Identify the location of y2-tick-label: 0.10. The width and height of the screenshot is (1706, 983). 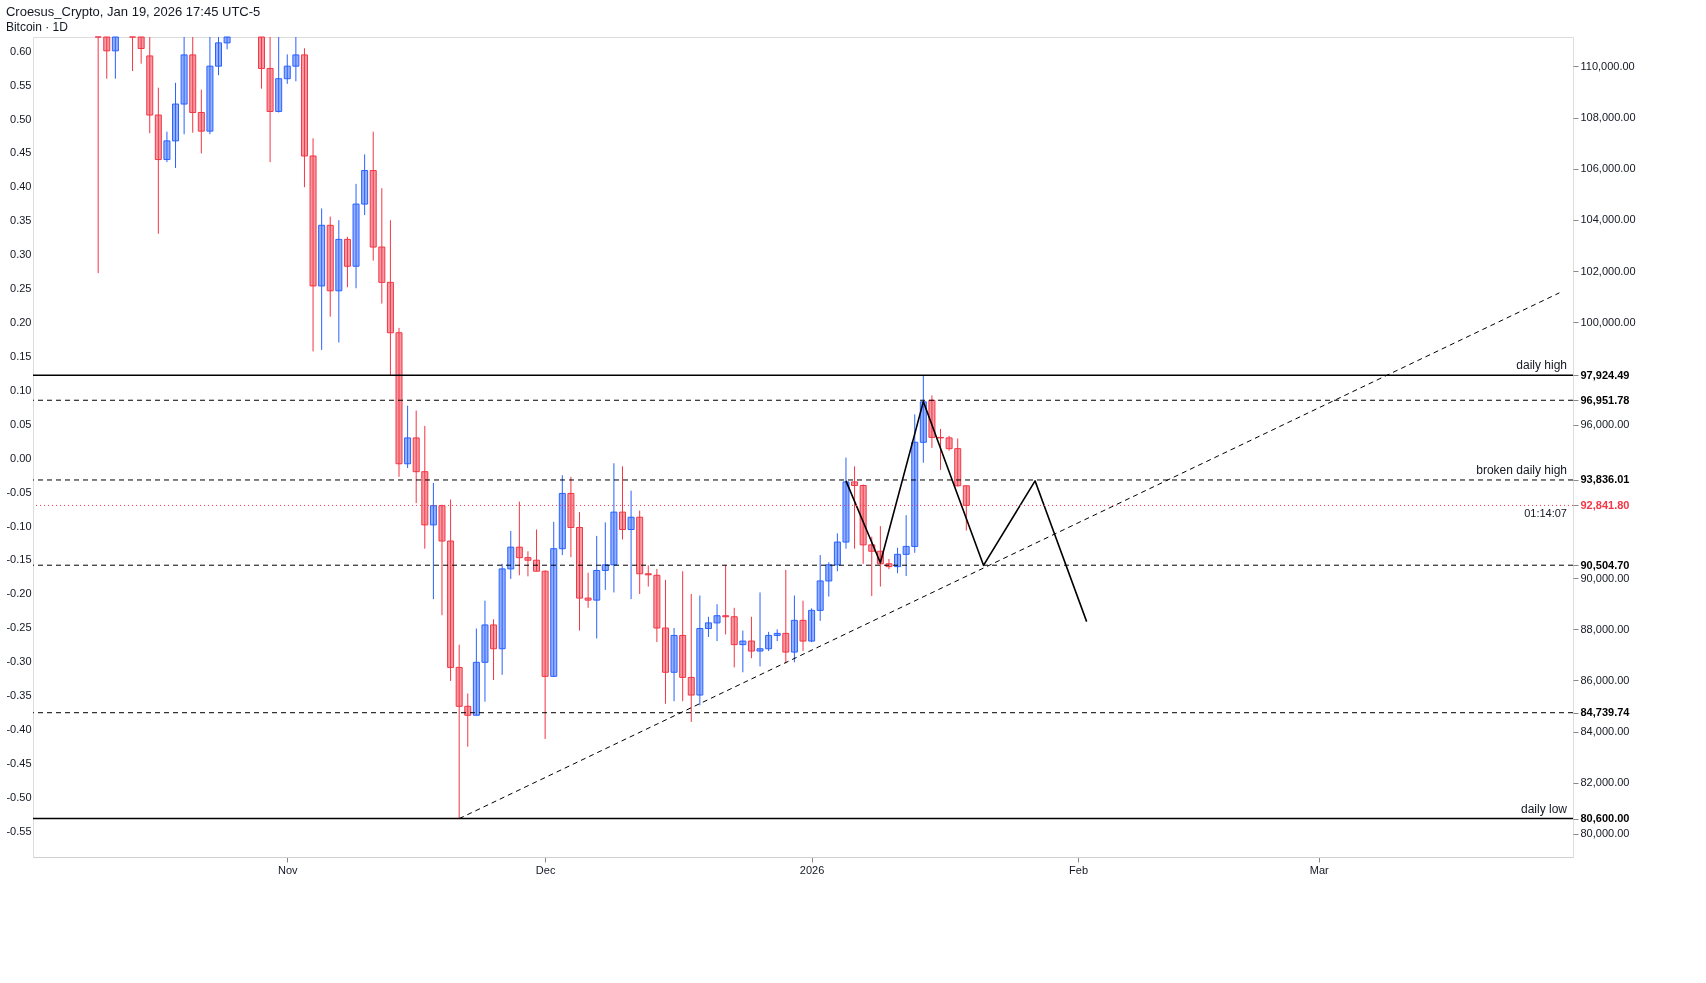
(21, 389).